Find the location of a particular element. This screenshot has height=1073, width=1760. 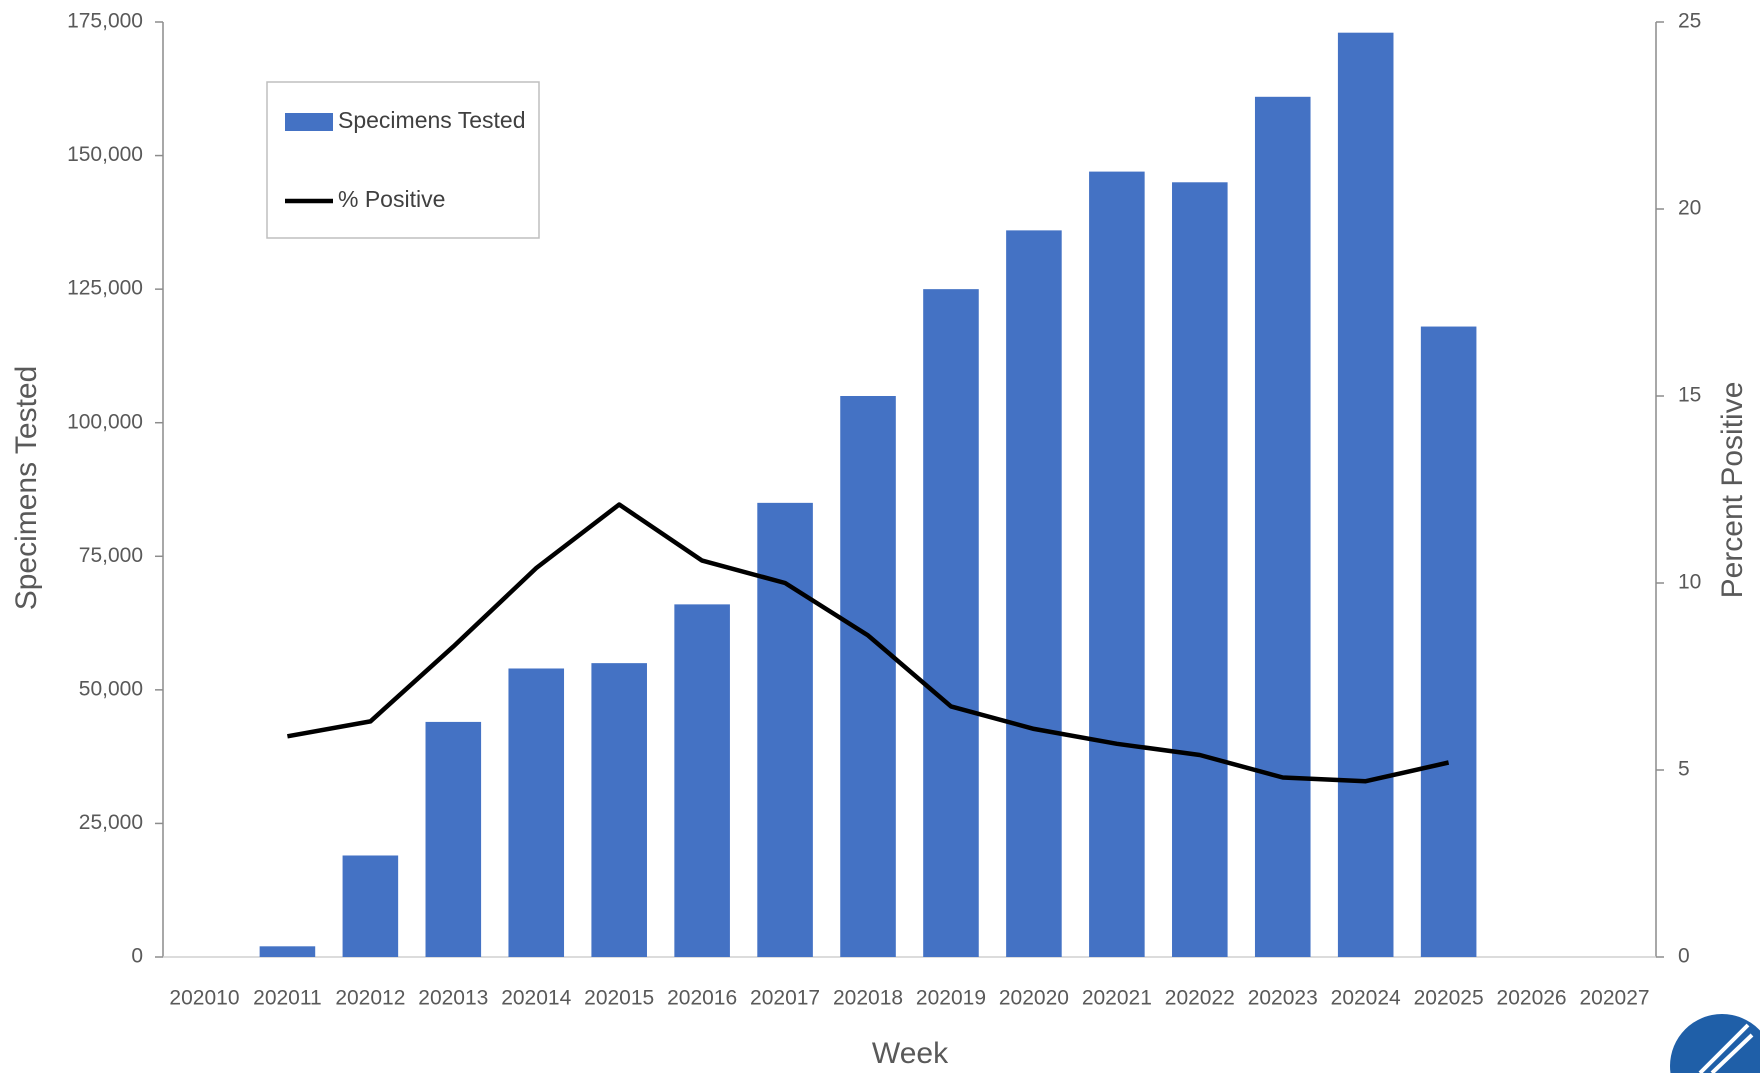

legend-label: Specimens Tested is located at coordinates (432, 120).